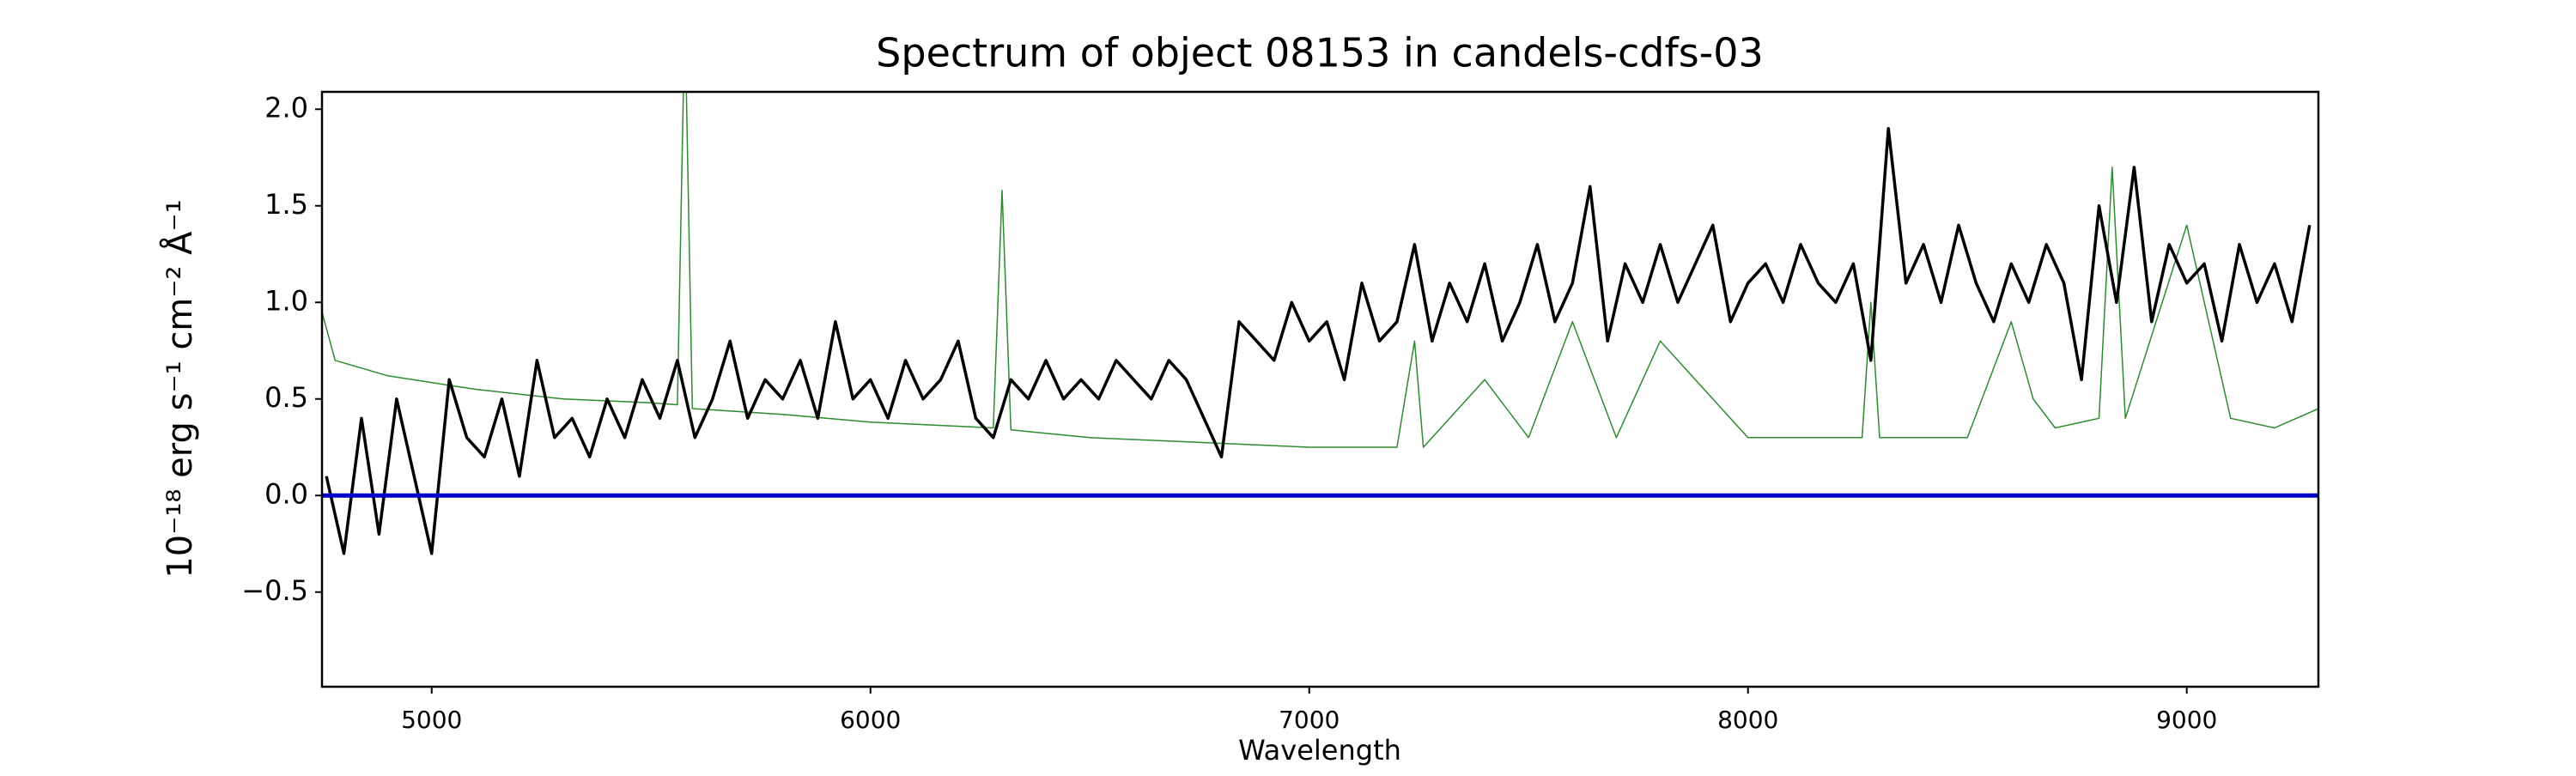 Image resolution: width=2576 pixels, height=776 pixels. I want to click on y-axis-label: 10⁻¹⁸ erg s⁻¹ cm⁻² Å⁻¹, so click(180, 388).